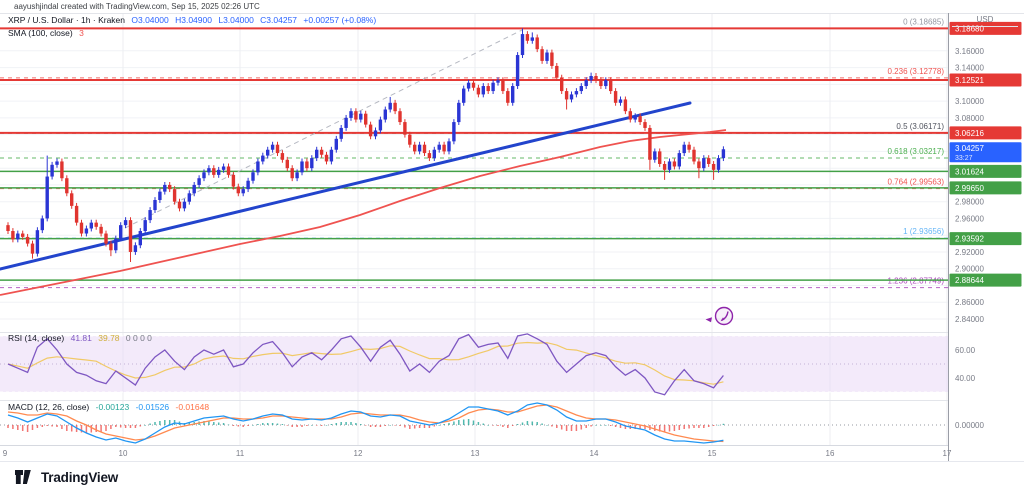 This screenshot has width=1024, height=492. I want to click on svg-text: 2.88644, so click(969, 280).